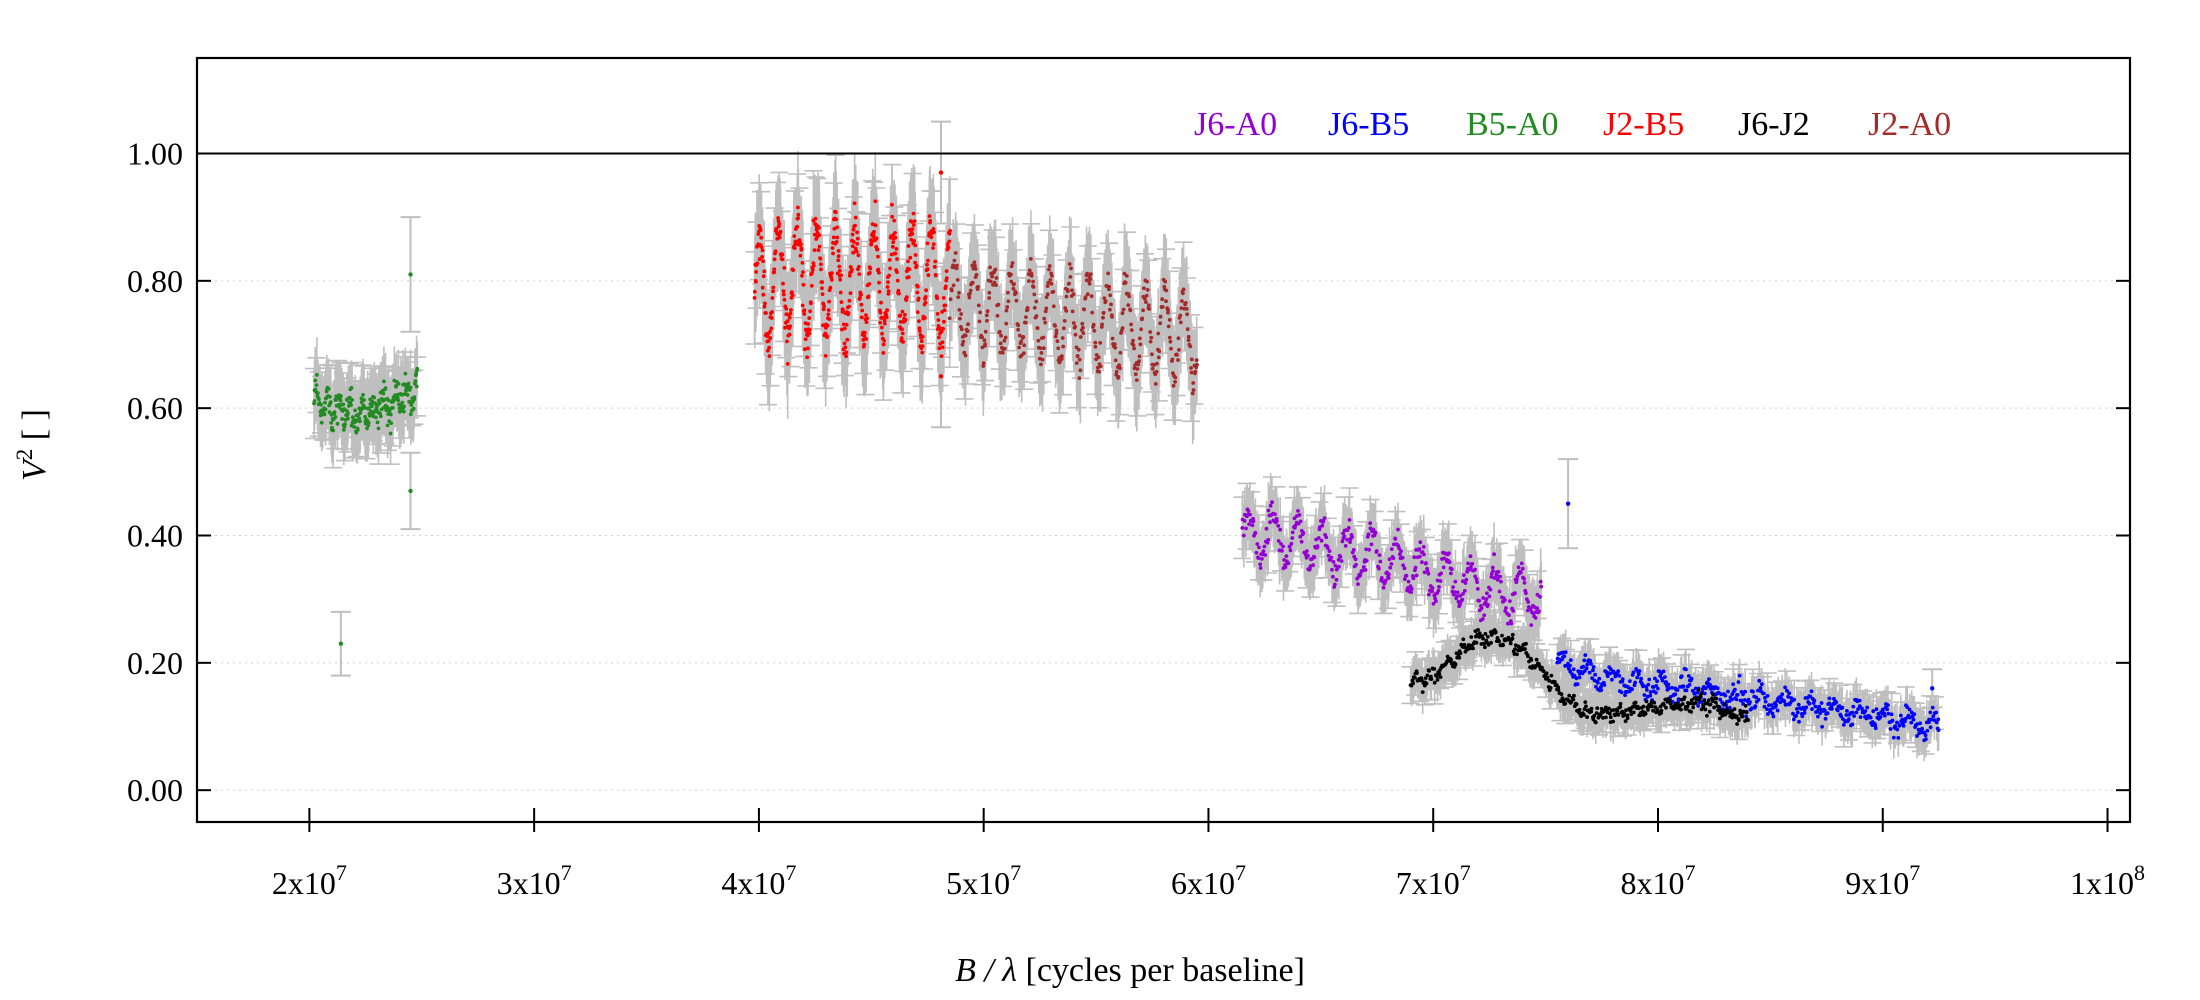 This screenshot has height=1000, width=2200. I want to click on y-tick-label: 0.20, so click(155, 663).